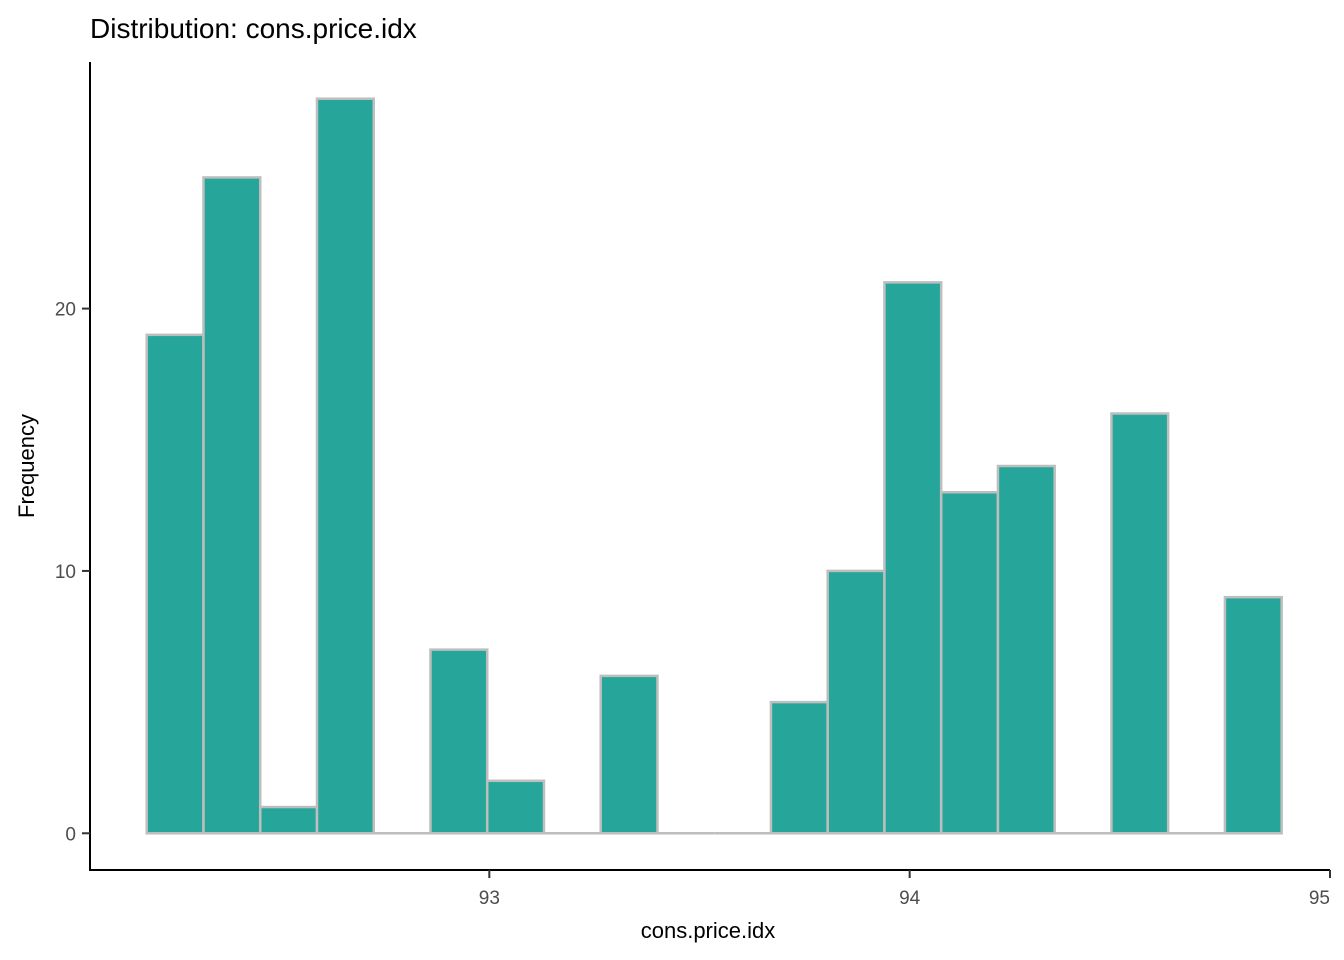 The height and width of the screenshot is (960, 1344). I want to click on x-axis-label: cons.price.idx, so click(708, 930).